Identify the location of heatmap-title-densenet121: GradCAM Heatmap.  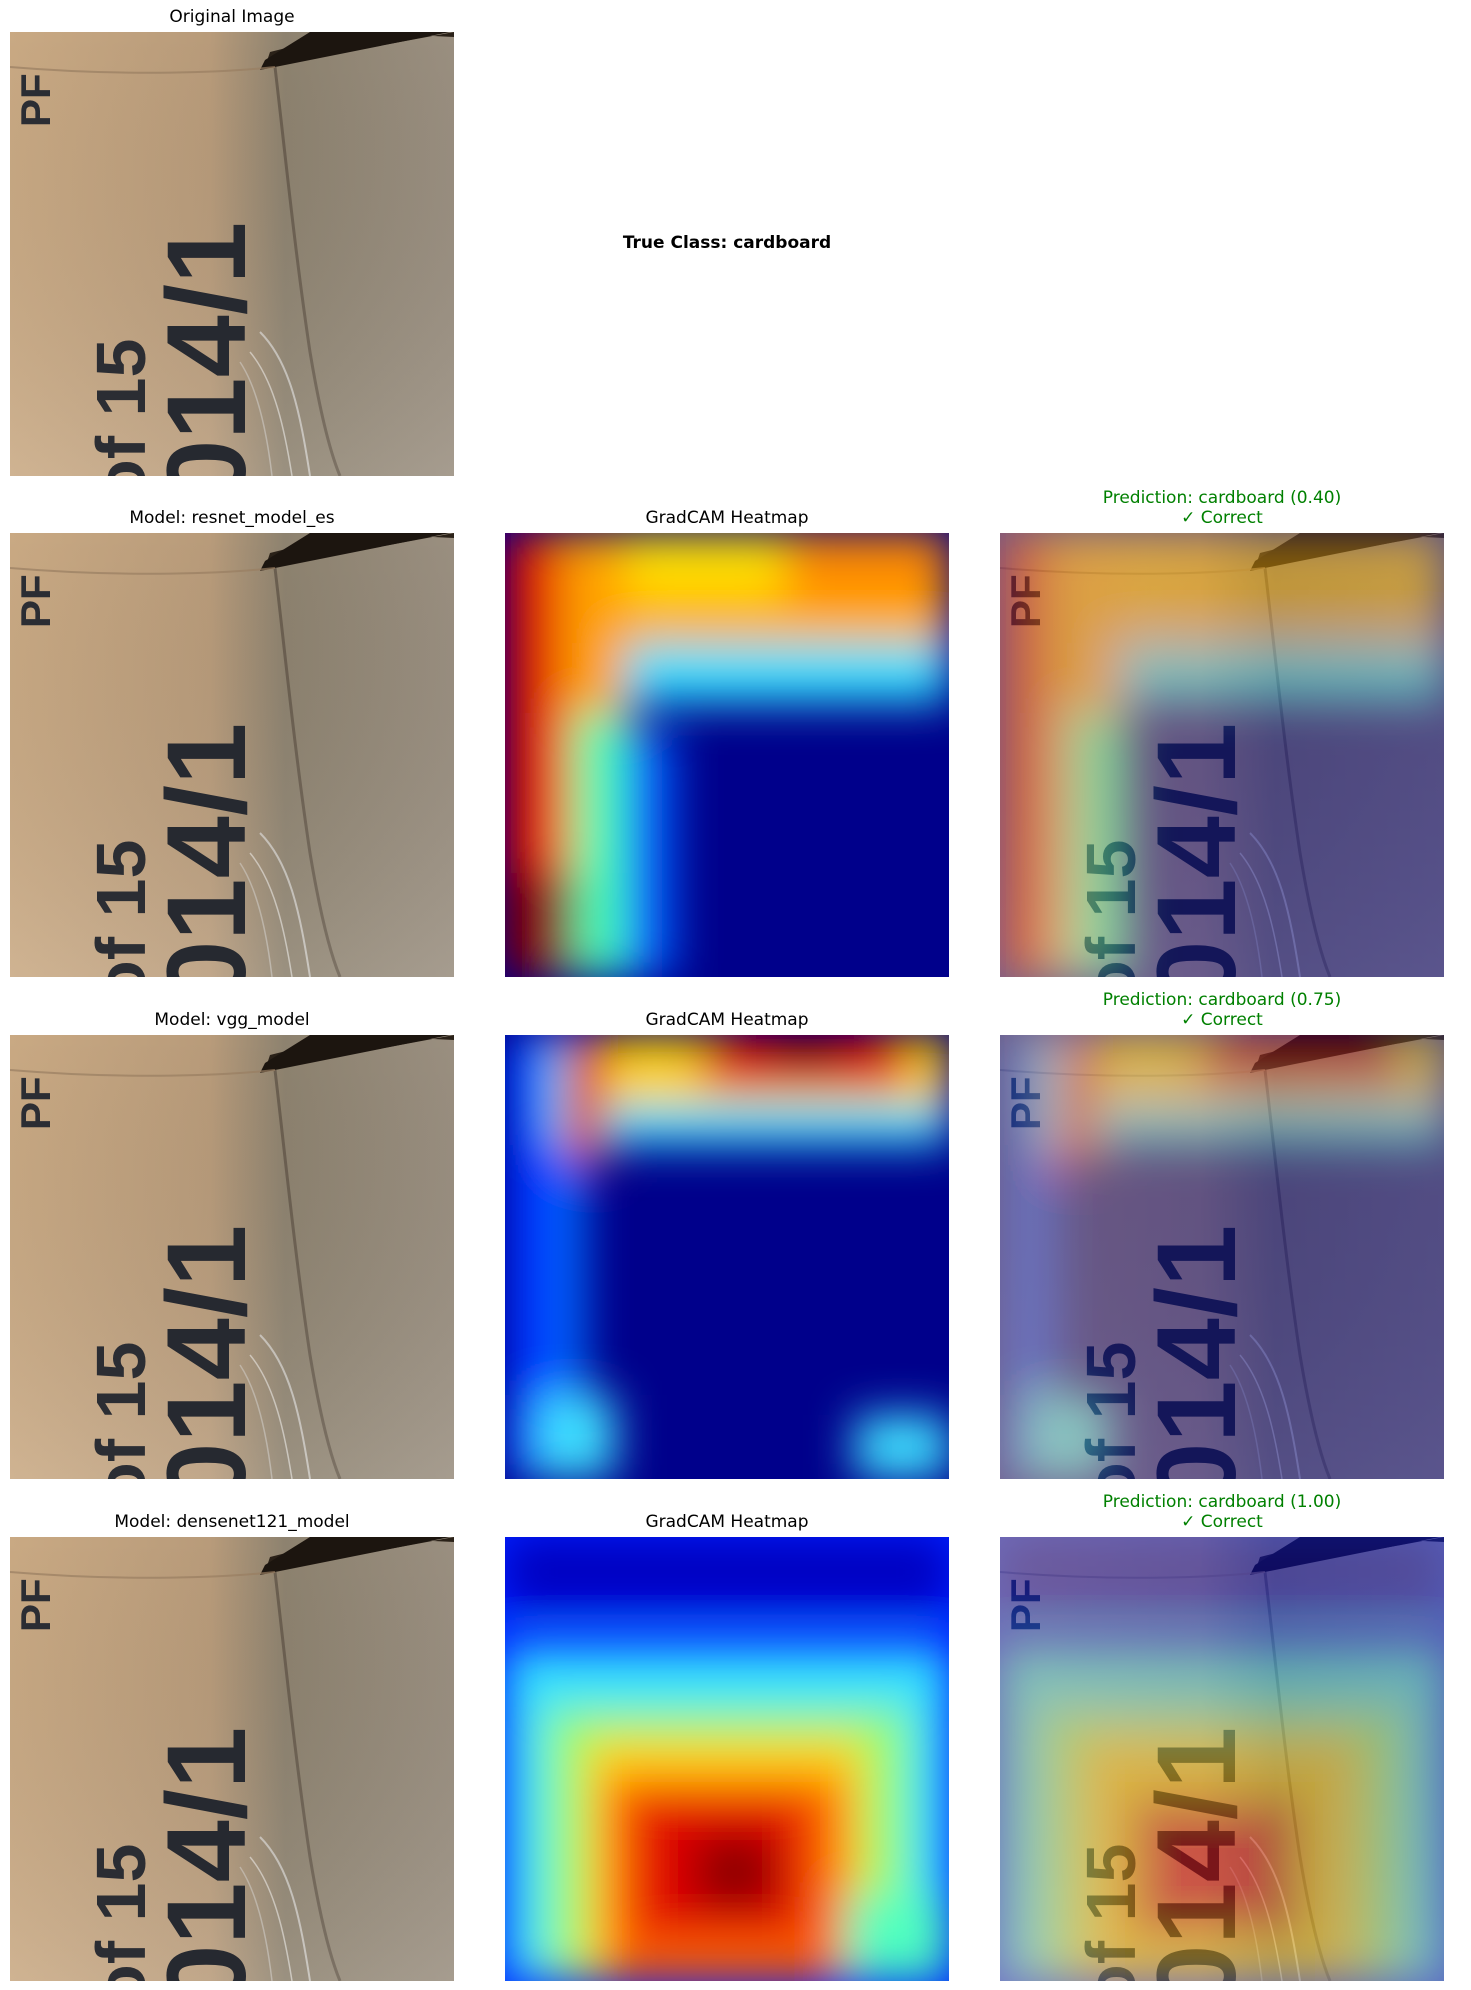
(727, 1522).